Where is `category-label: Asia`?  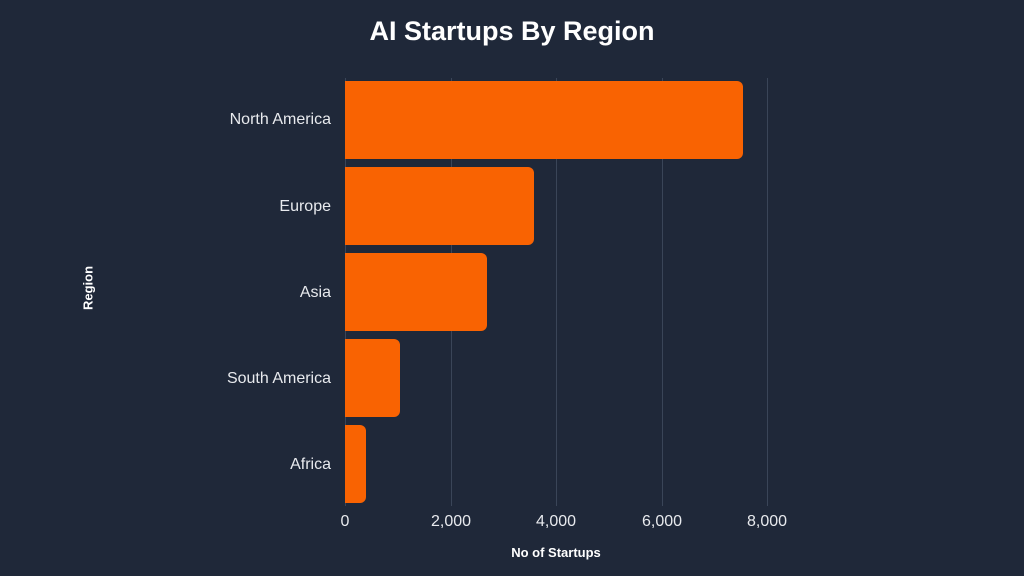
category-label: Asia is located at coordinates (315, 292).